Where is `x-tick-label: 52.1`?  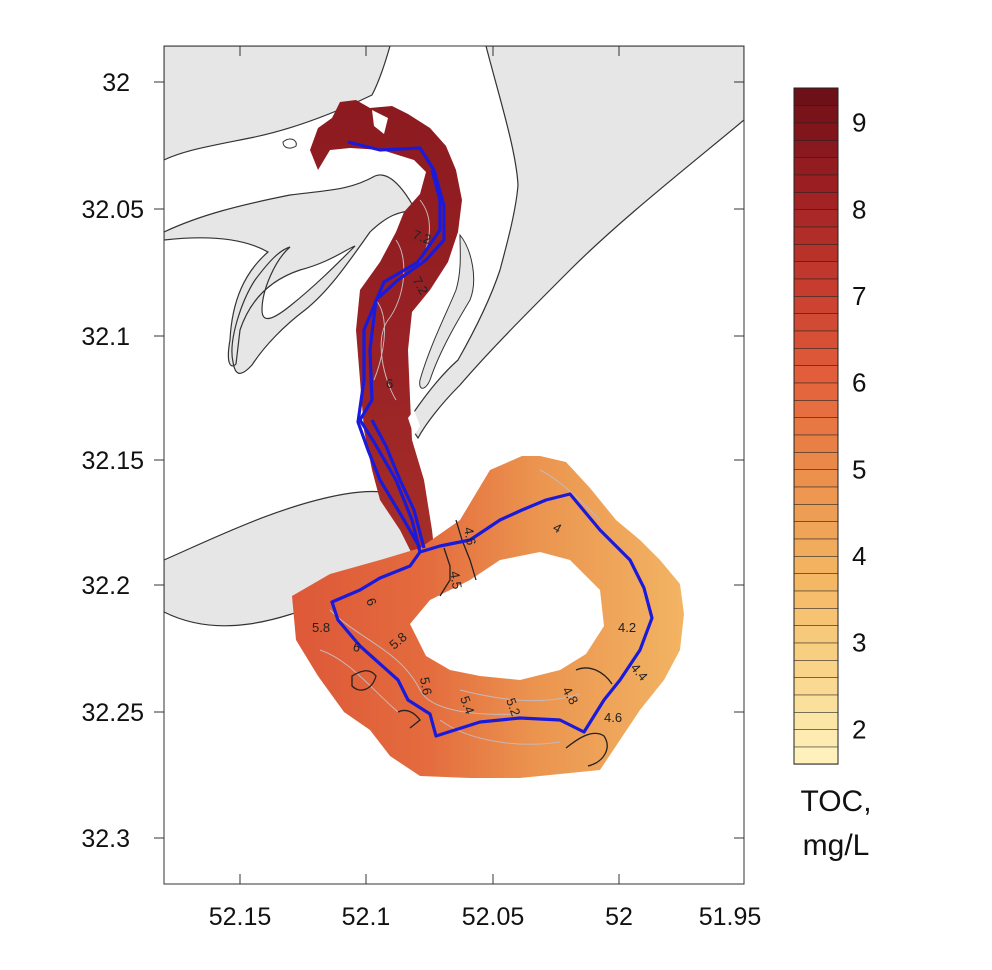 x-tick-label: 52.1 is located at coordinates (366, 917).